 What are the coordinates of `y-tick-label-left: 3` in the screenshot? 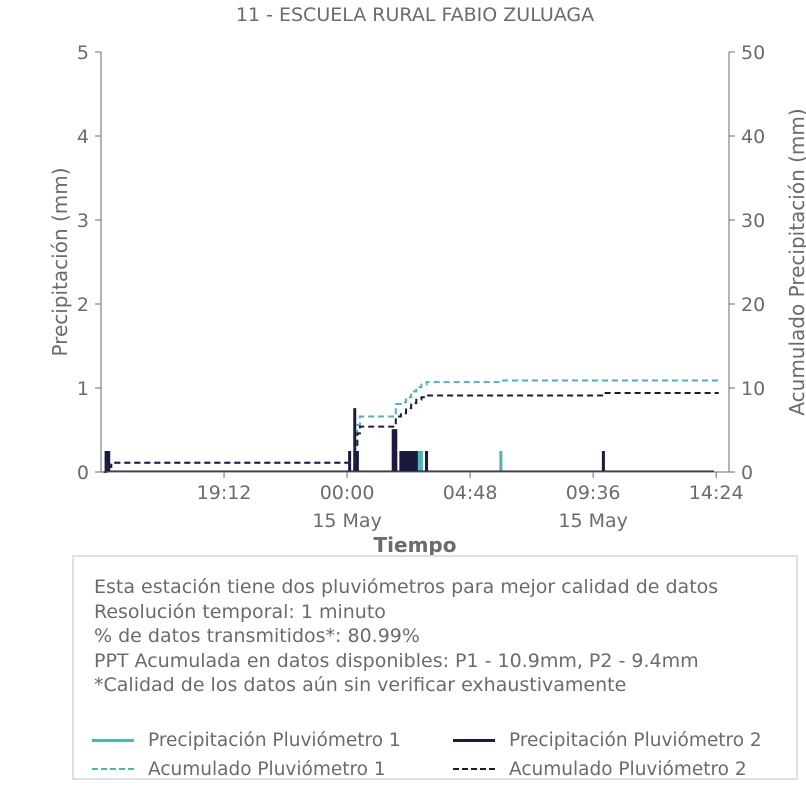 It's located at (83, 221).